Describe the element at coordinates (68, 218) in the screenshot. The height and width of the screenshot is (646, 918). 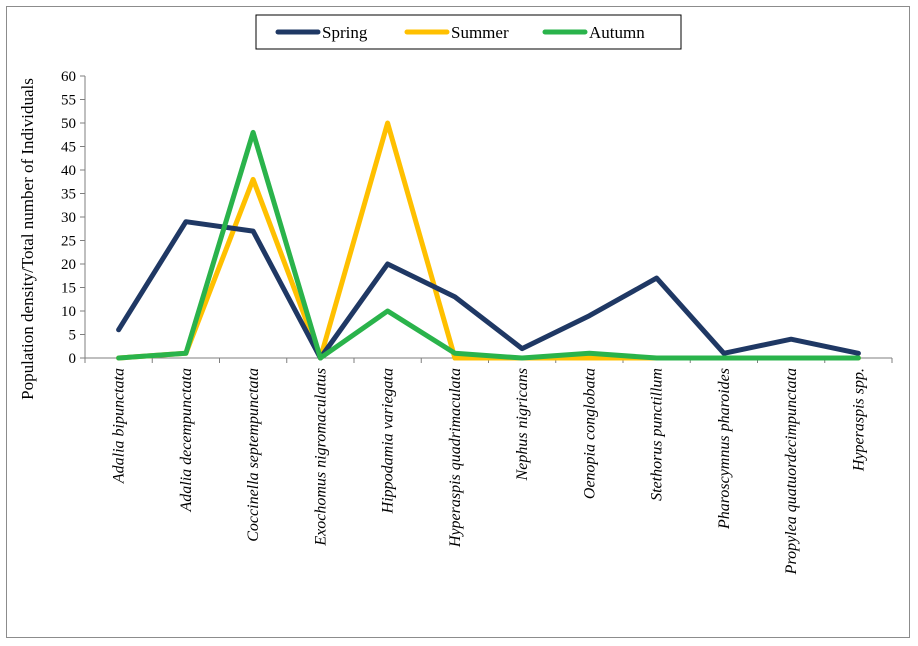
I see `y-tick-label: 30` at that location.